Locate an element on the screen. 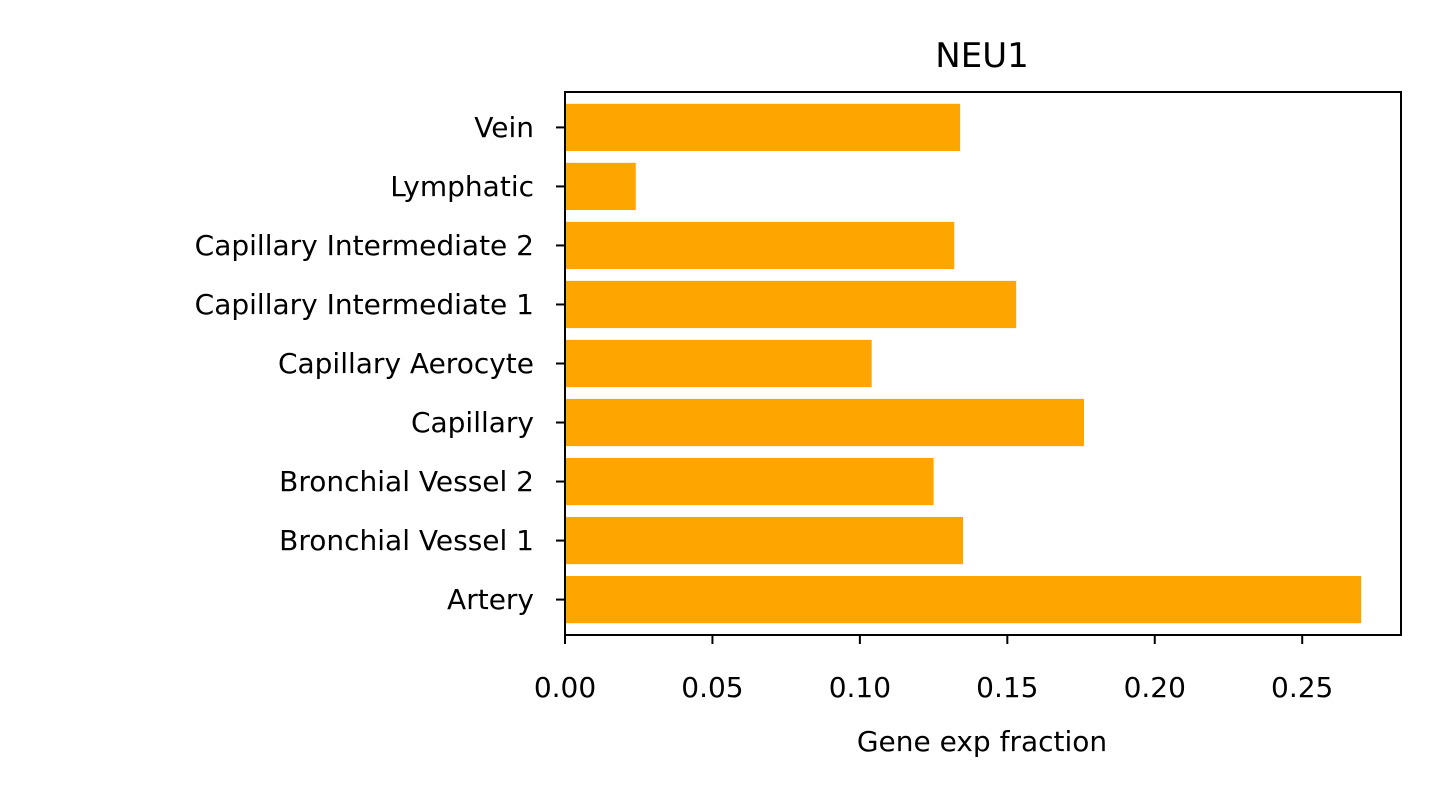 The height and width of the screenshot is (796, 1430). y-tick-label: Vein is located at coordinates (504, 127).